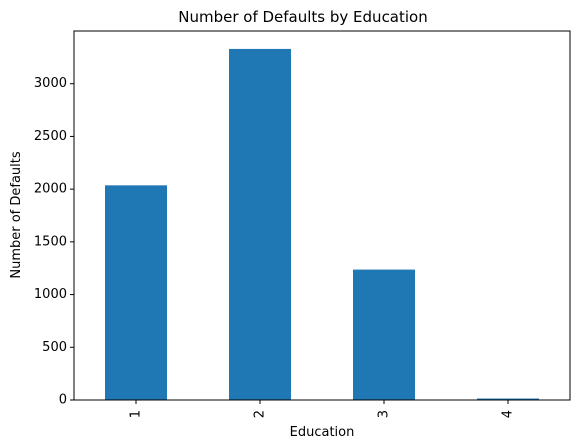 This screenshot has width=580, height=448. What do you see at coordinates (50, 189) in the screenshot?
I see `y-tick-label-2000: 2000` at bounding box center [50, 189].